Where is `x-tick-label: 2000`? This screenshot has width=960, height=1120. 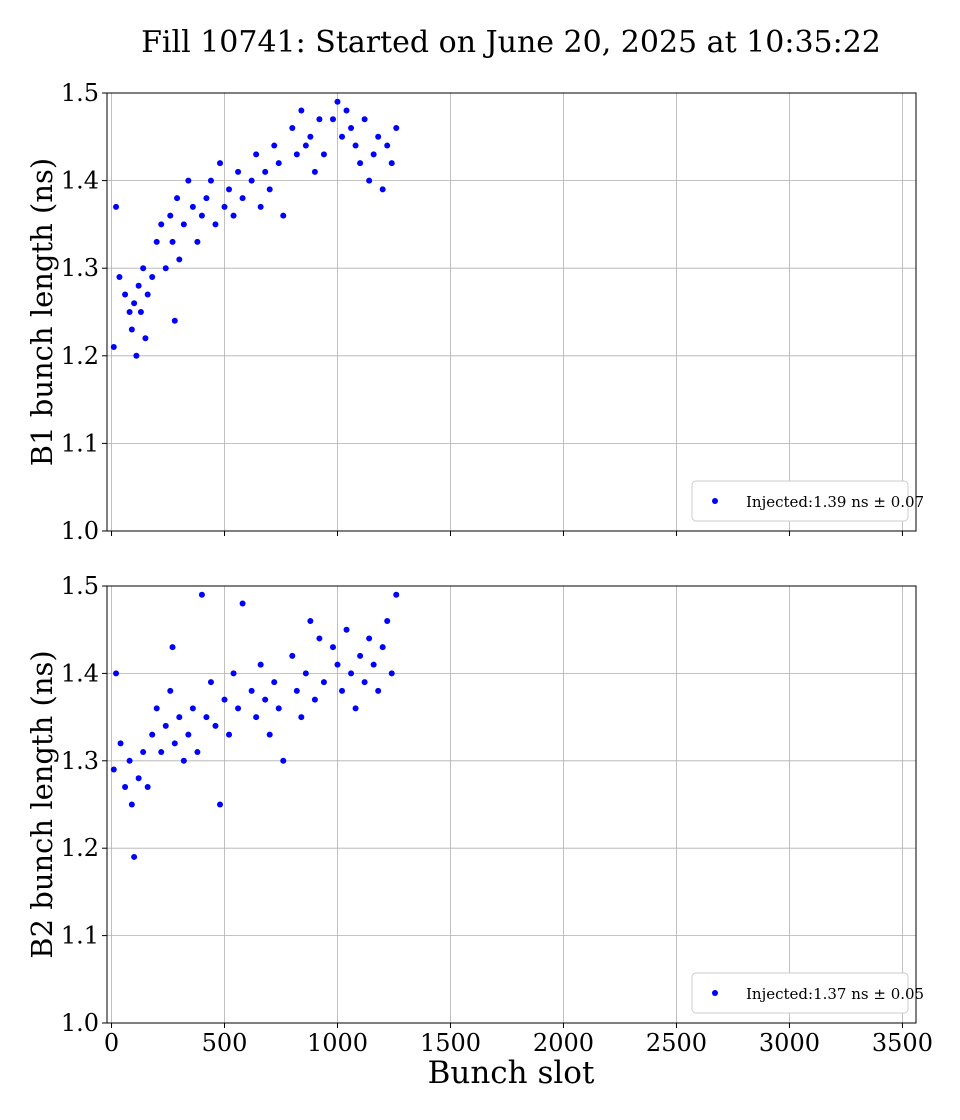
x-tick-label: 2000 is located at coordinates (563, 1043).